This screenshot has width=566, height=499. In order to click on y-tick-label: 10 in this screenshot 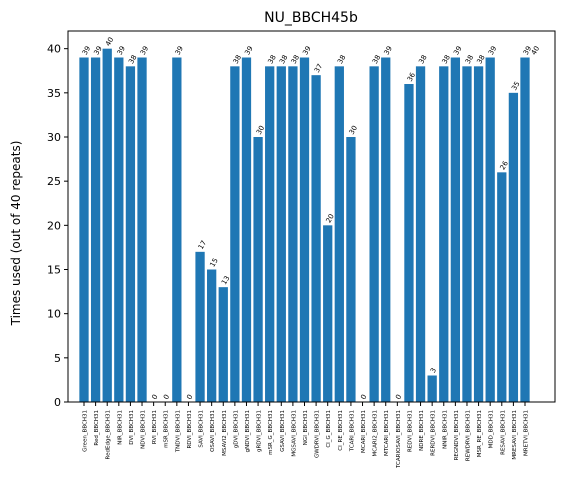, I will do `click(54, 314)`.